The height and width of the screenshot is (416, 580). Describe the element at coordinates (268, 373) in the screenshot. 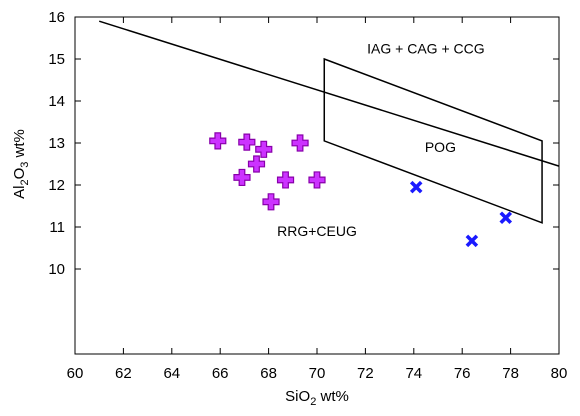

I see `x-tick-label: 68` at that location.